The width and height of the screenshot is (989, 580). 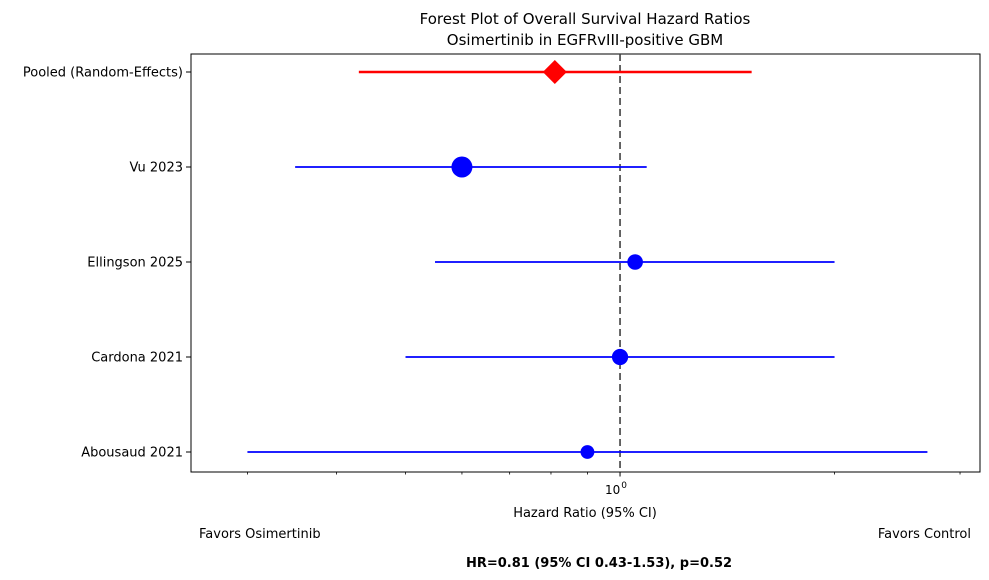 What do you see at coordinates (461, 262) in the screenshot?
I see `study-row: Ellingson 2025` at bounding box center [461, 262].